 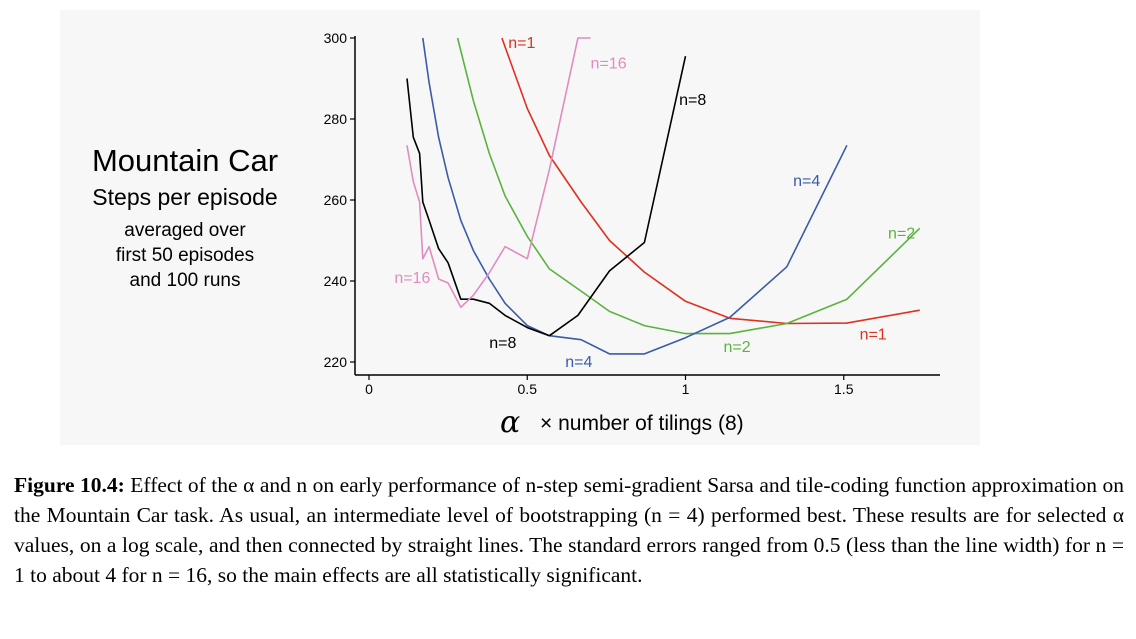 I want to click on x-tick-label: 0.5, so click(x=528, y=389).